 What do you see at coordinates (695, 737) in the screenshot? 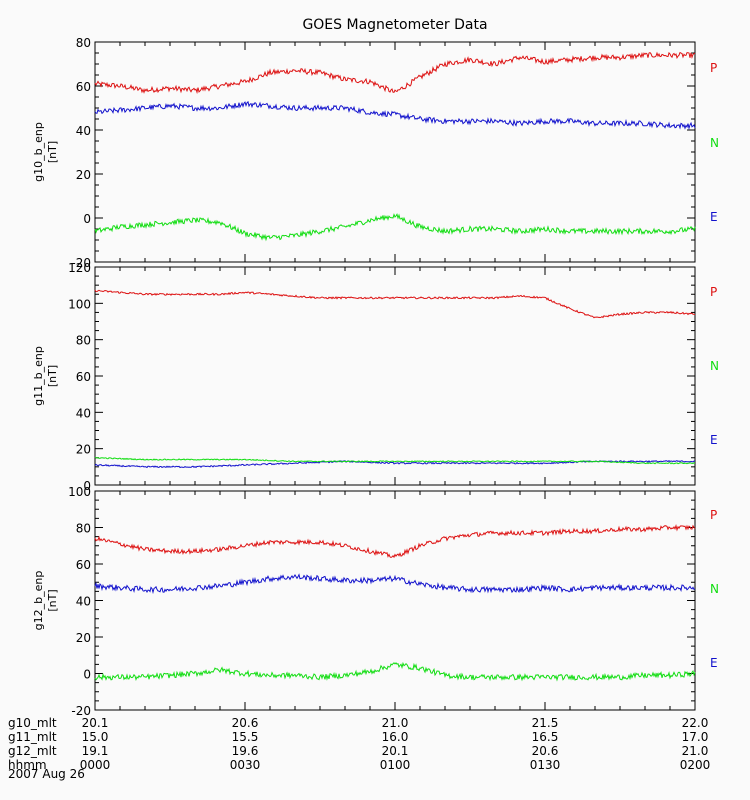
I see `x-axis-value: 17.0` at bounding box center [695, 737].